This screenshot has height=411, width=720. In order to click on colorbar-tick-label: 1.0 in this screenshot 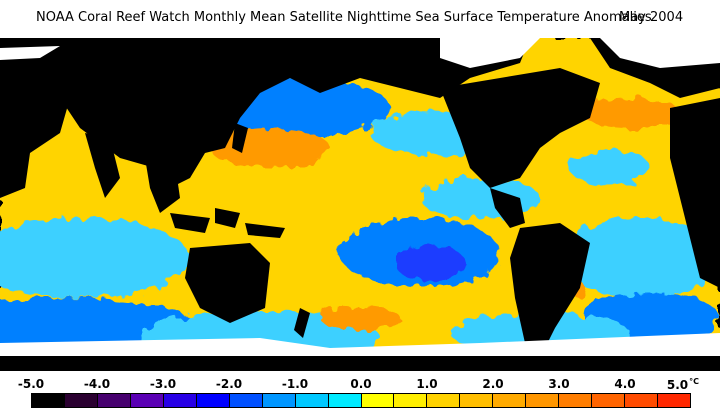, I will do `click(427, 384)`.